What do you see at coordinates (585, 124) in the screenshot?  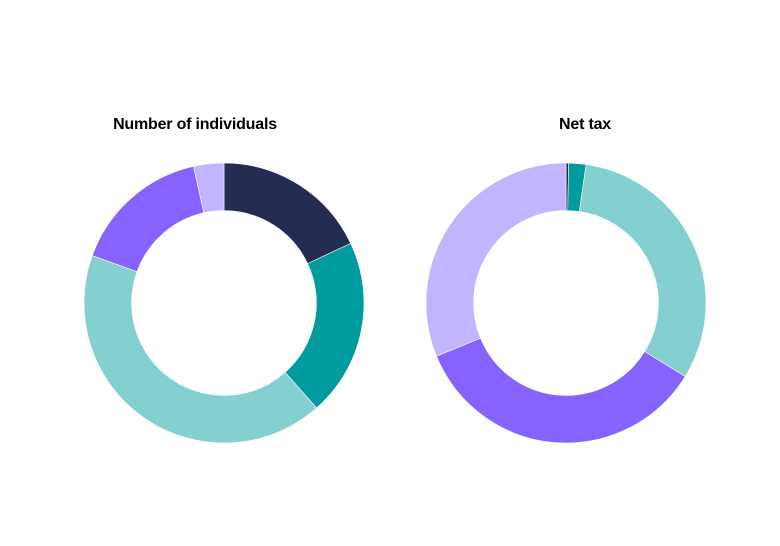 I see `chart-title: Net tax` at bounding box center [585, 124].